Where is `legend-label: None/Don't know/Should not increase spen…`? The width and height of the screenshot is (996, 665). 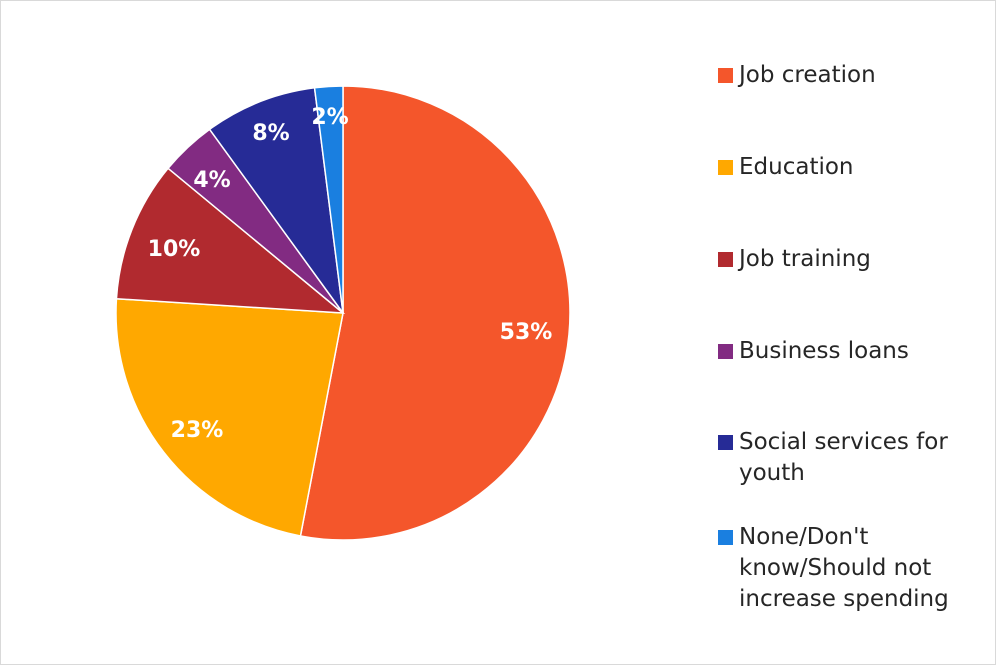 legend-label: None/Don't know/Should not increase spen… is located at coordinates (844, 568).